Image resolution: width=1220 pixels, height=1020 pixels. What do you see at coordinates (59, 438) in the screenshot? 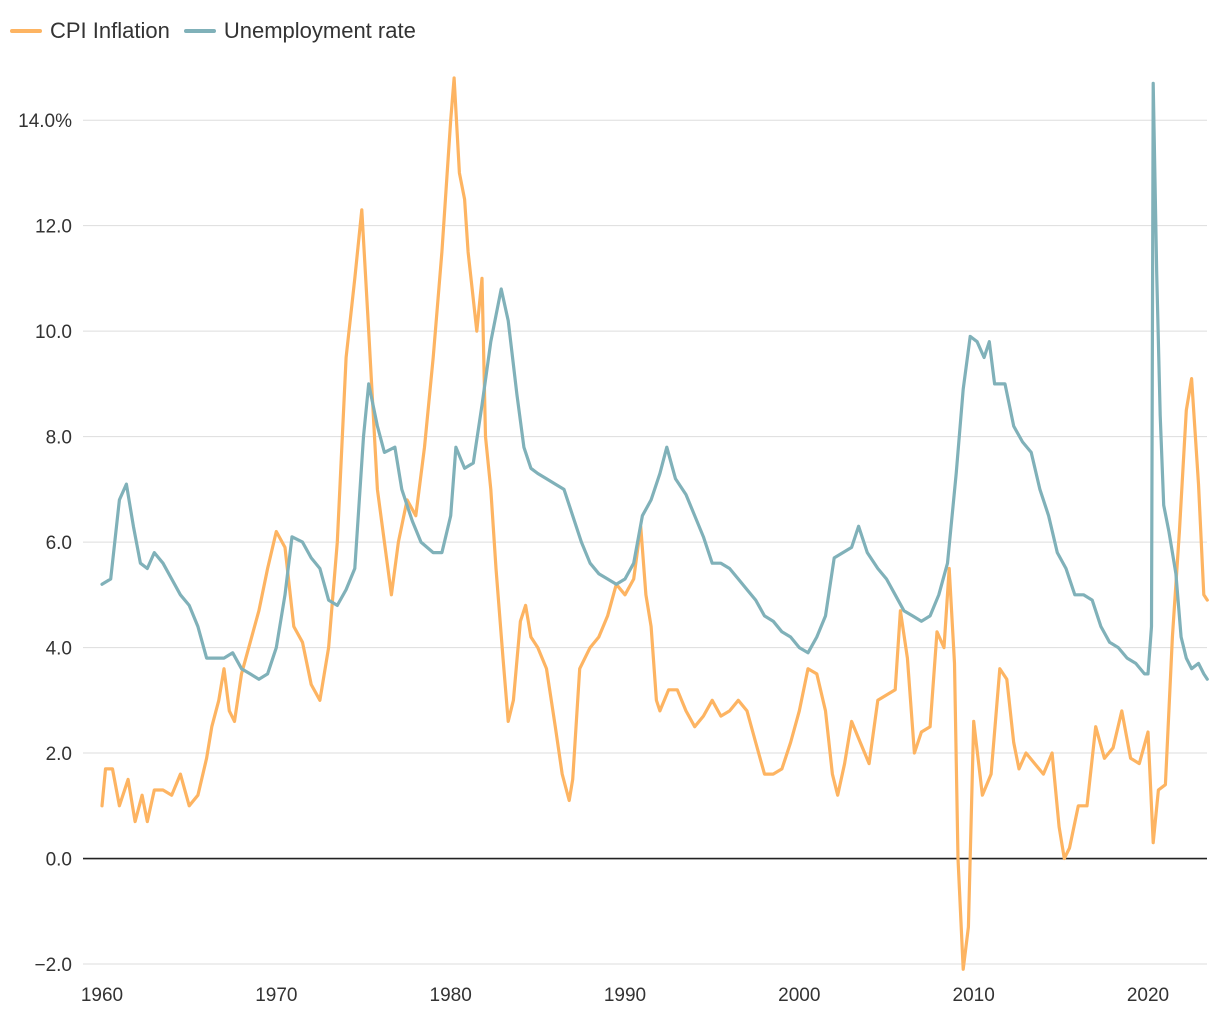
I see `y-tick-label: 8.0` at bounding box center [59, 438].